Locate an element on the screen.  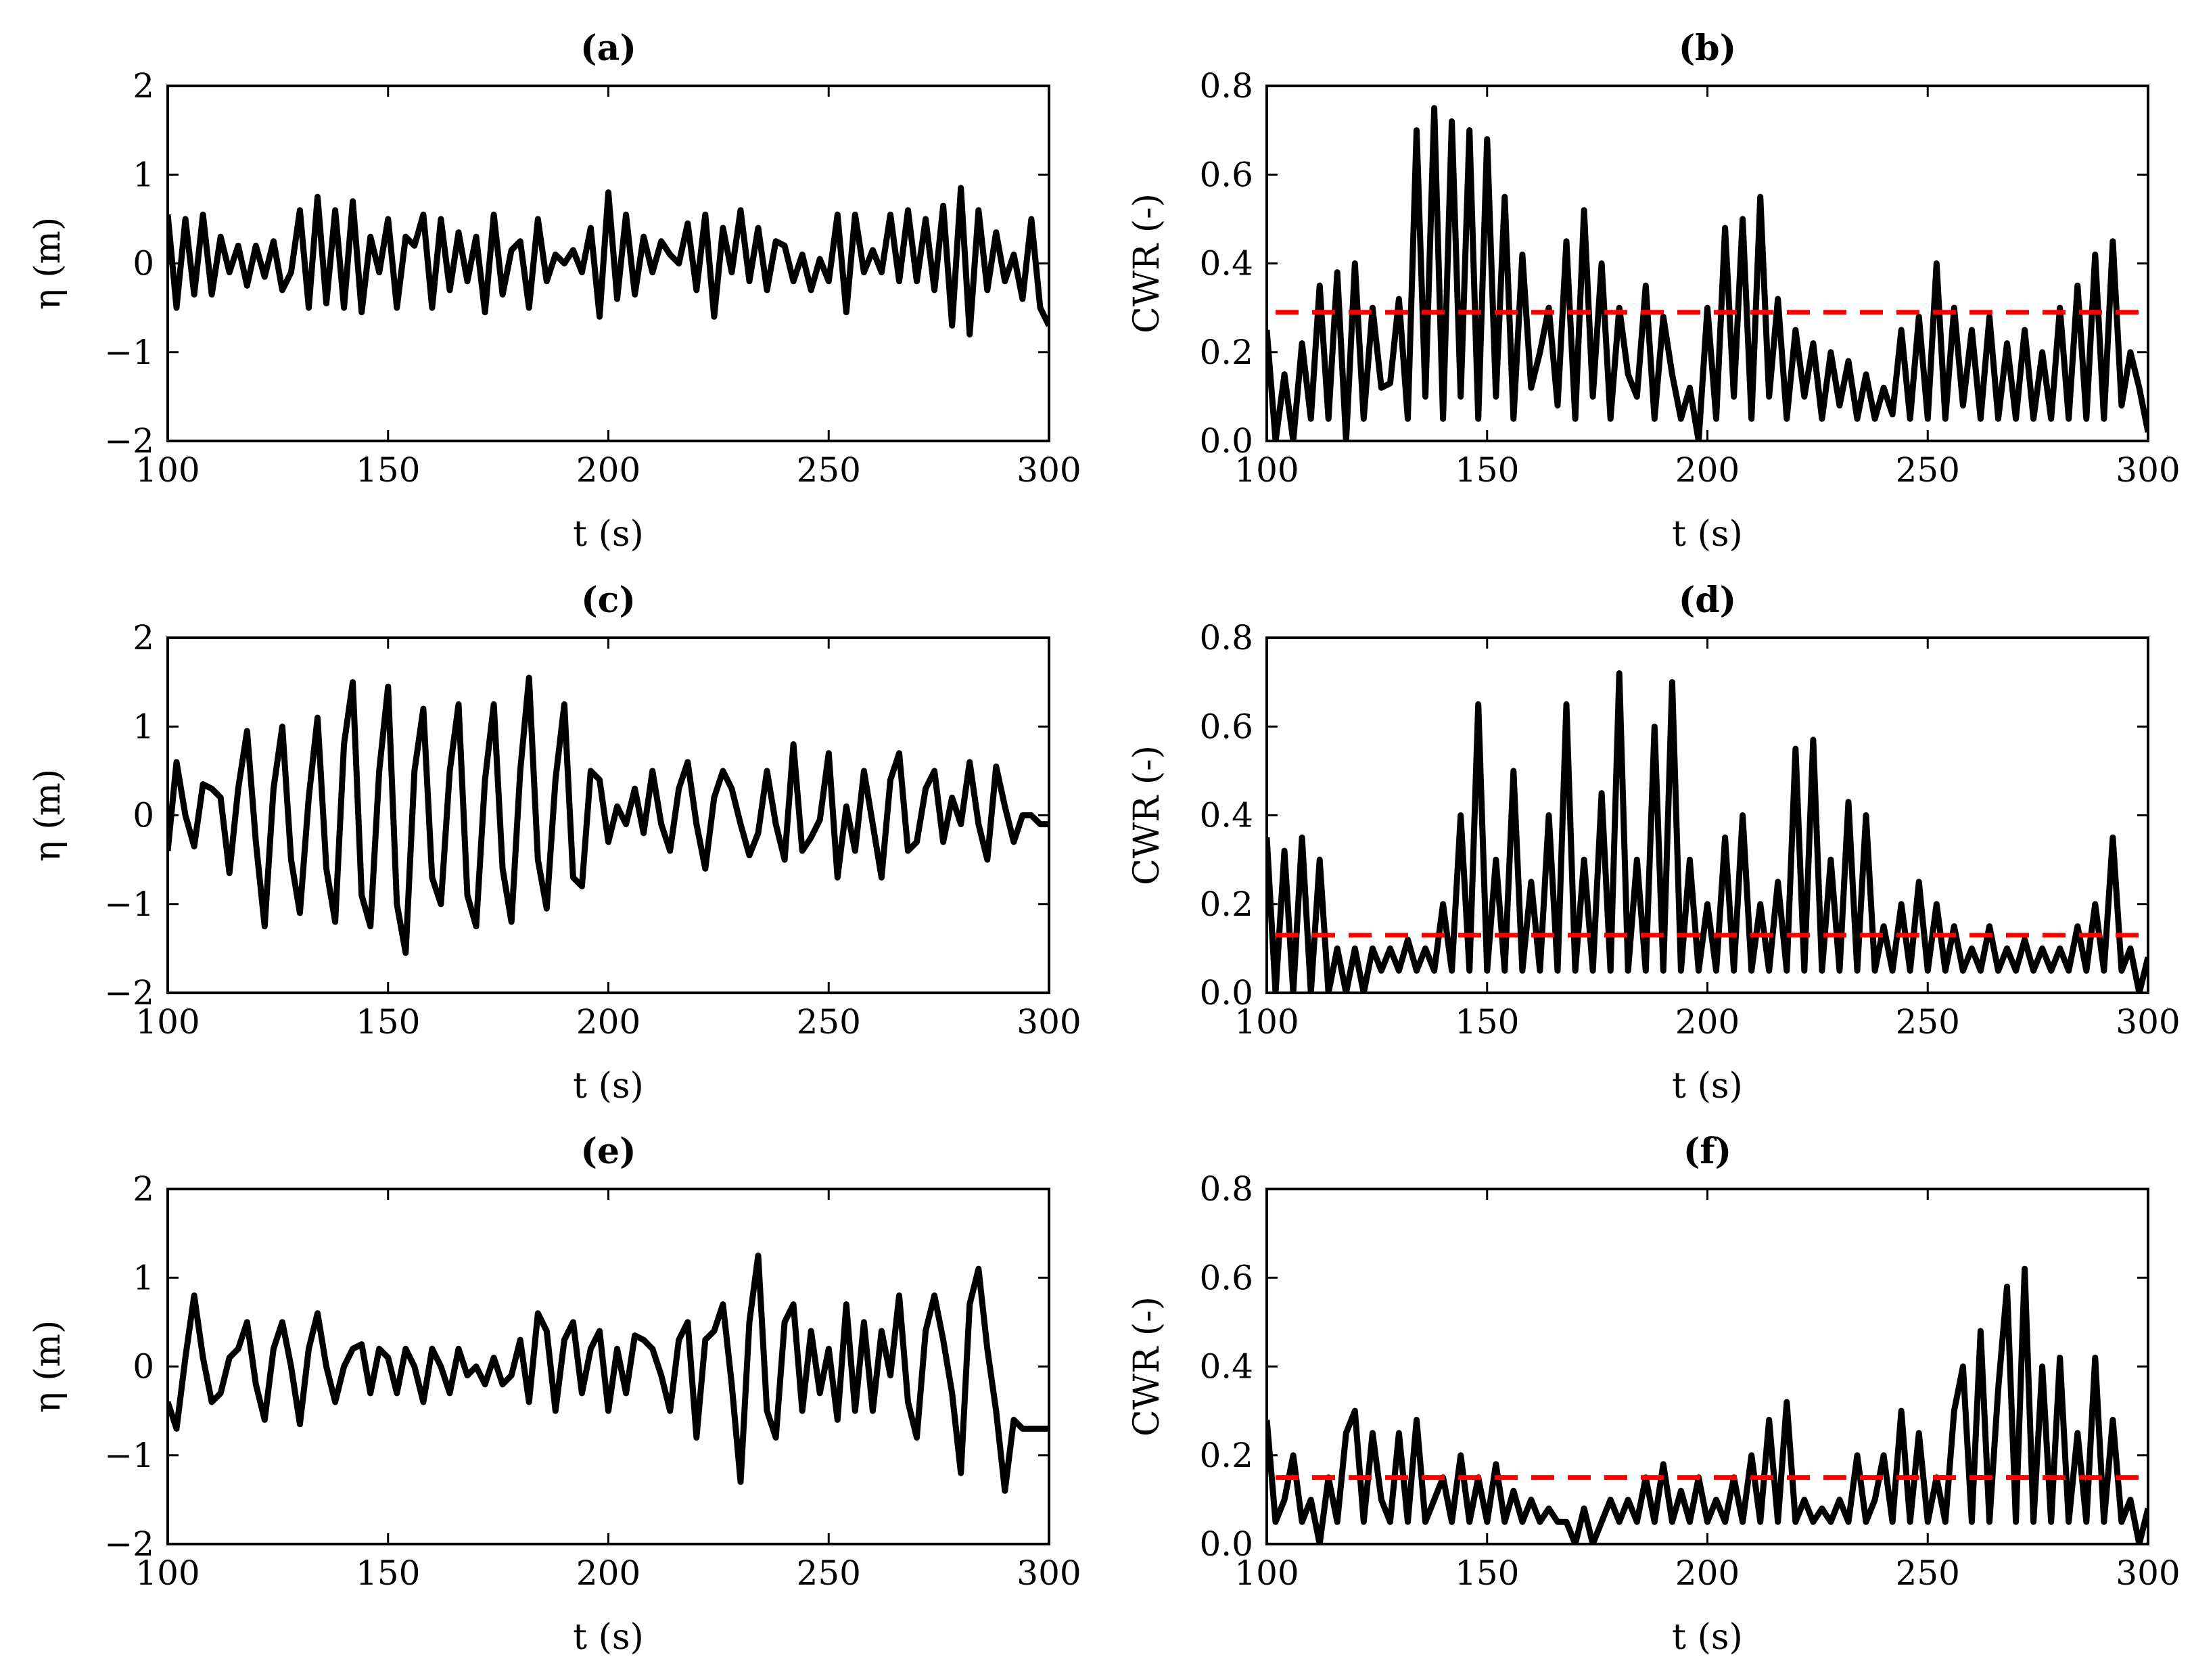
panel-title: (d) is located at coordinates (1708, 600).